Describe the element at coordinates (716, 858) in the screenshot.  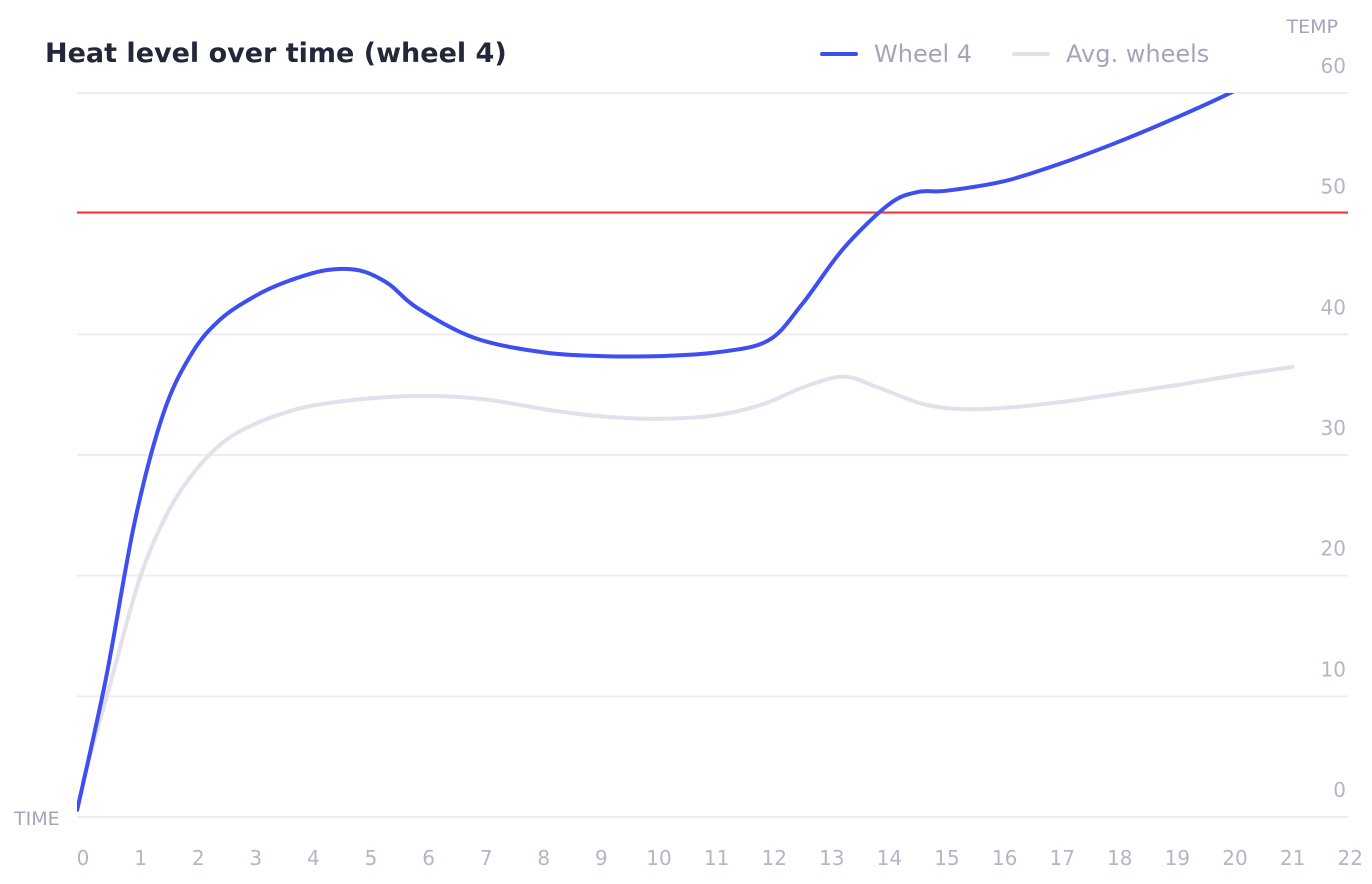
I see `x-tick-label-11: 11` at that location.